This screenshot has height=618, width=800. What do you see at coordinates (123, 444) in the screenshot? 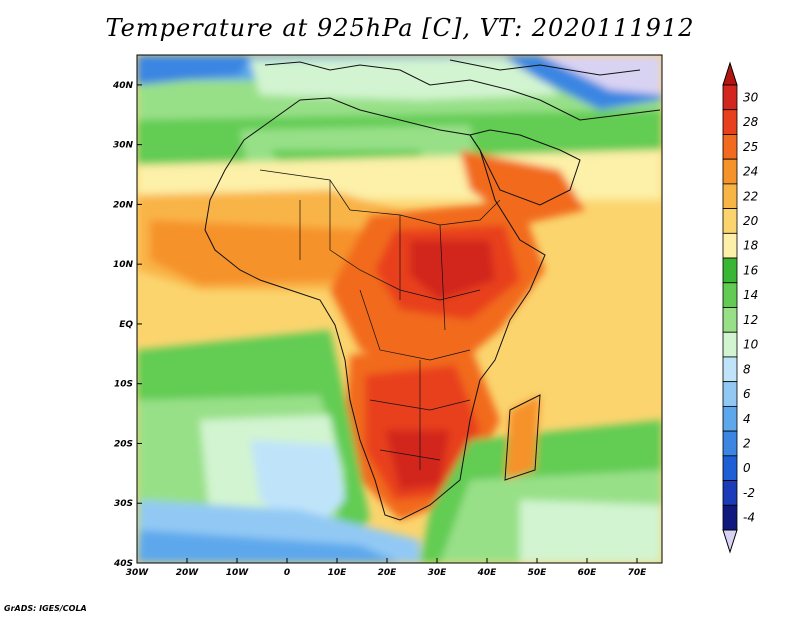
I see `lat-tick-label: 20S` at bounding box center [123, 444].